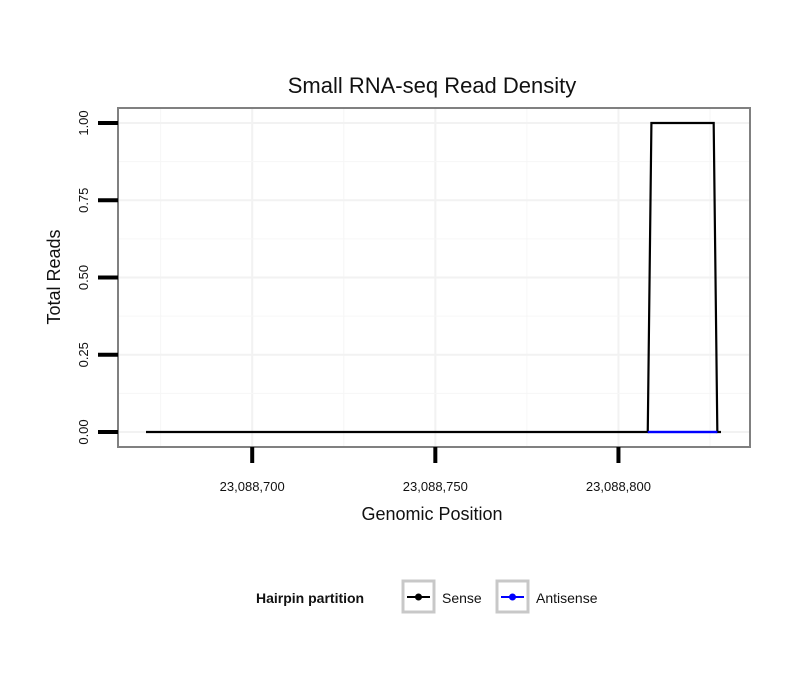  Describe the element at coordinates (83, 122) in the screenshot. I see `y-tick-label: 1.00` at that location.